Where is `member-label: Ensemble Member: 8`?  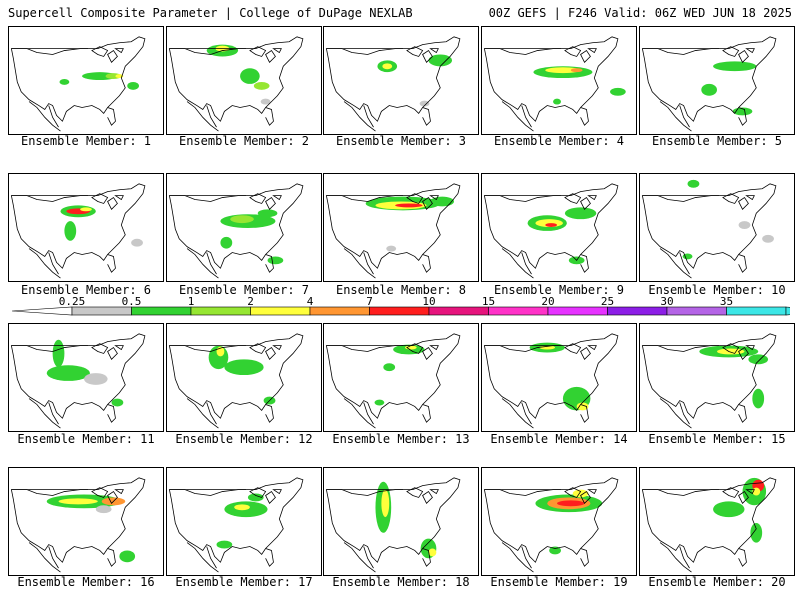
member-label: Ensemble Member: 8 is located at coordinates (401, 290).